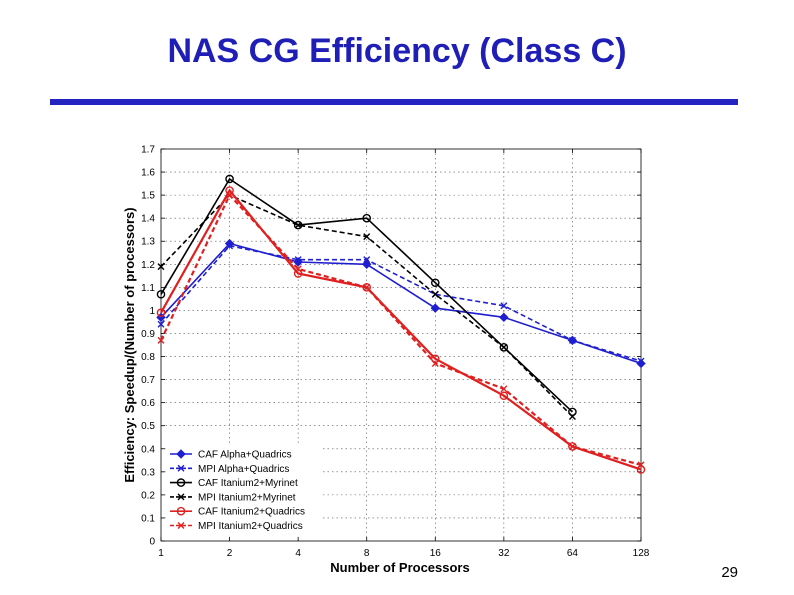  What do you see at coordinates (148, 495) in the screenshot?
I see `y-tick-label: 0.2` at bounding box center [148, 495].